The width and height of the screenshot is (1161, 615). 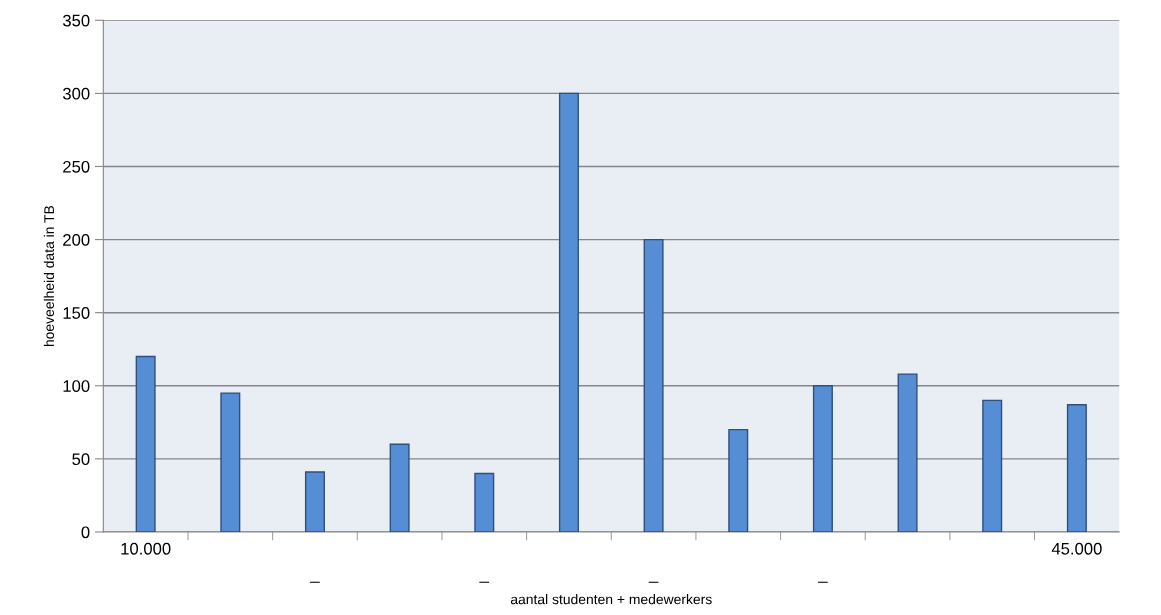 What do you see at coordinates (76, 166) in the screenshot?
I see `y-tick-label: 250` at bounding box center [76, 166].